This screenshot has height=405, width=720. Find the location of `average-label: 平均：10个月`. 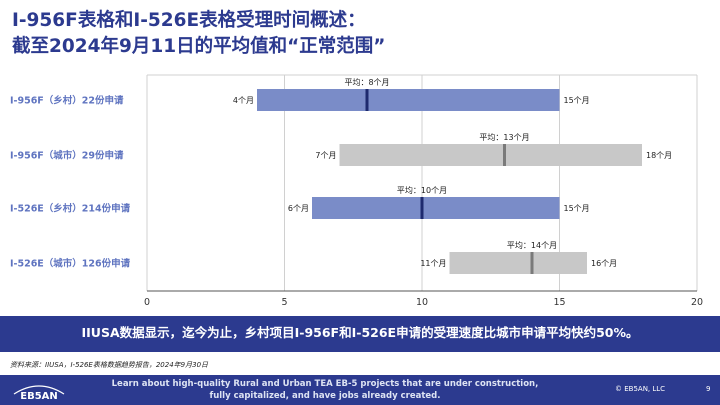

average-label: 平均：10个月 is located at coordinates (422, 190).